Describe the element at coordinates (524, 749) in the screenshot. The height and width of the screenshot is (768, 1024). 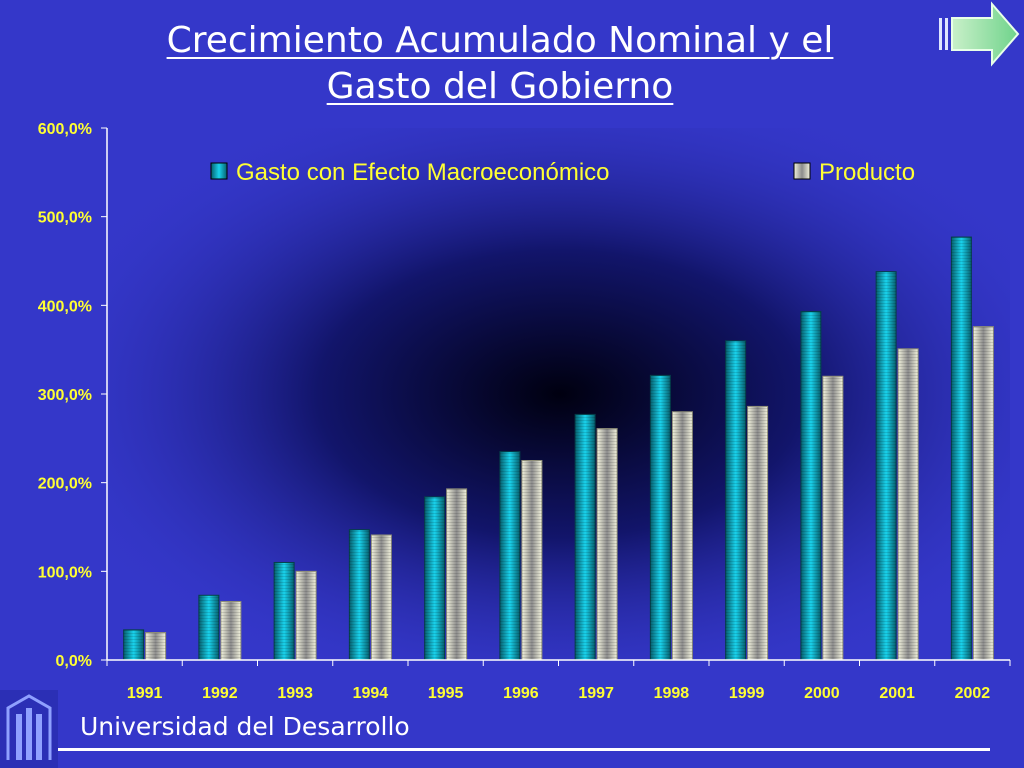
I see `footer-divider` at that location.